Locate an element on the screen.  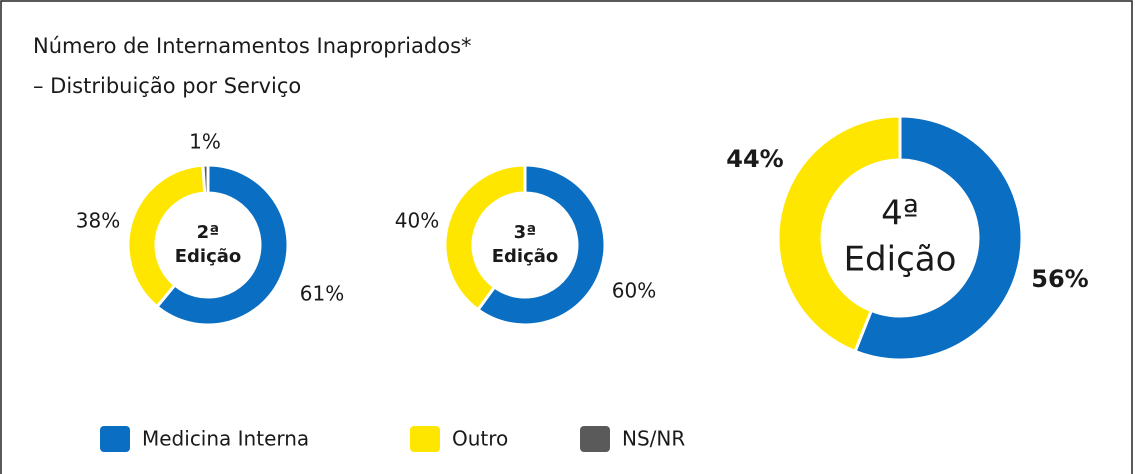
legend-label: NS/NR is located at coordinates (653, 439).